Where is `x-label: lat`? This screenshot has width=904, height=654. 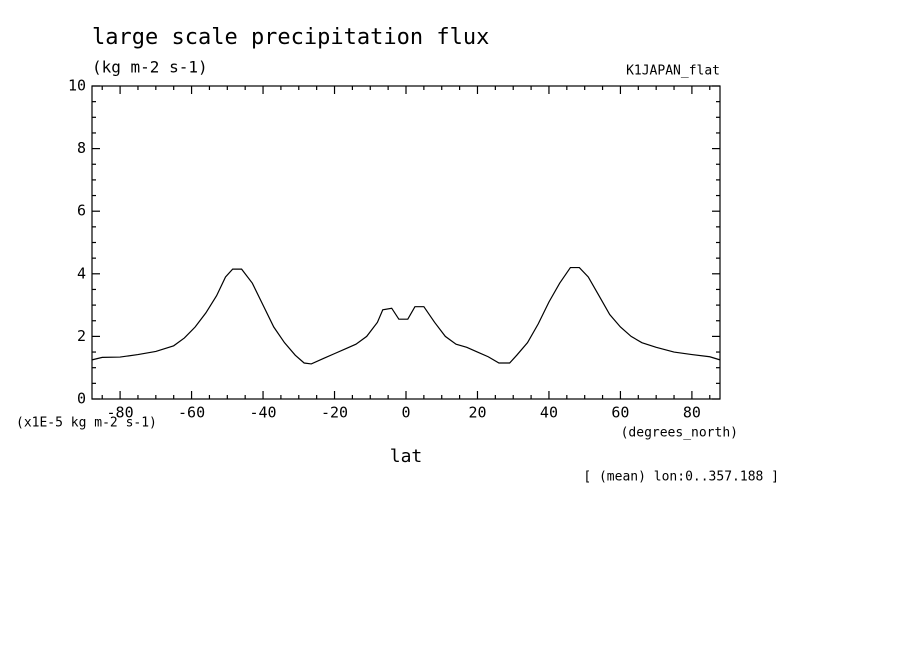 x-label: lat is located at coordinates (406, 456).